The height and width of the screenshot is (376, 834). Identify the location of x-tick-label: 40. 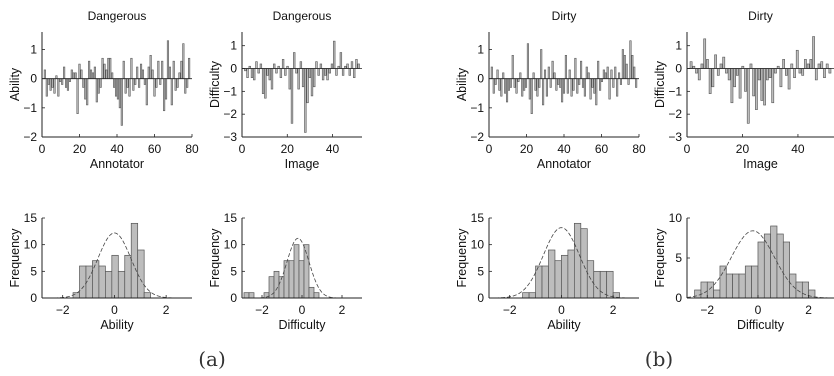
(564, 149).